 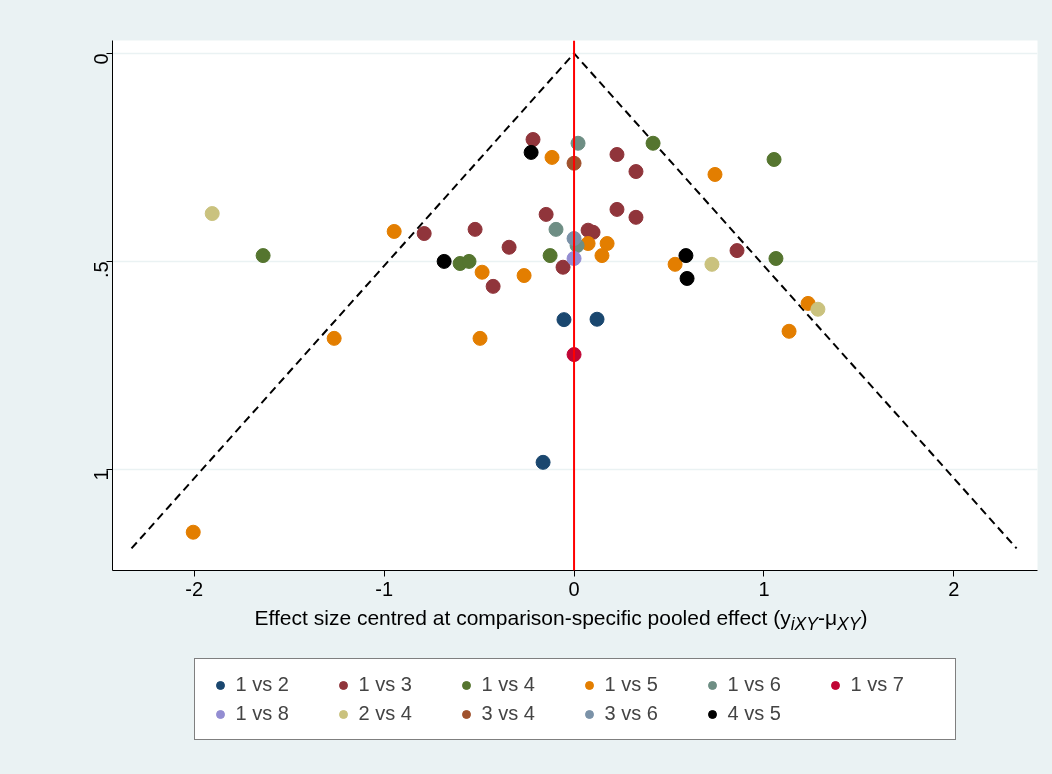 What do you see at coordinates (101, 475) in the screenshot?
I see `y-tick-label: 1` at bounding box center [101, 475].